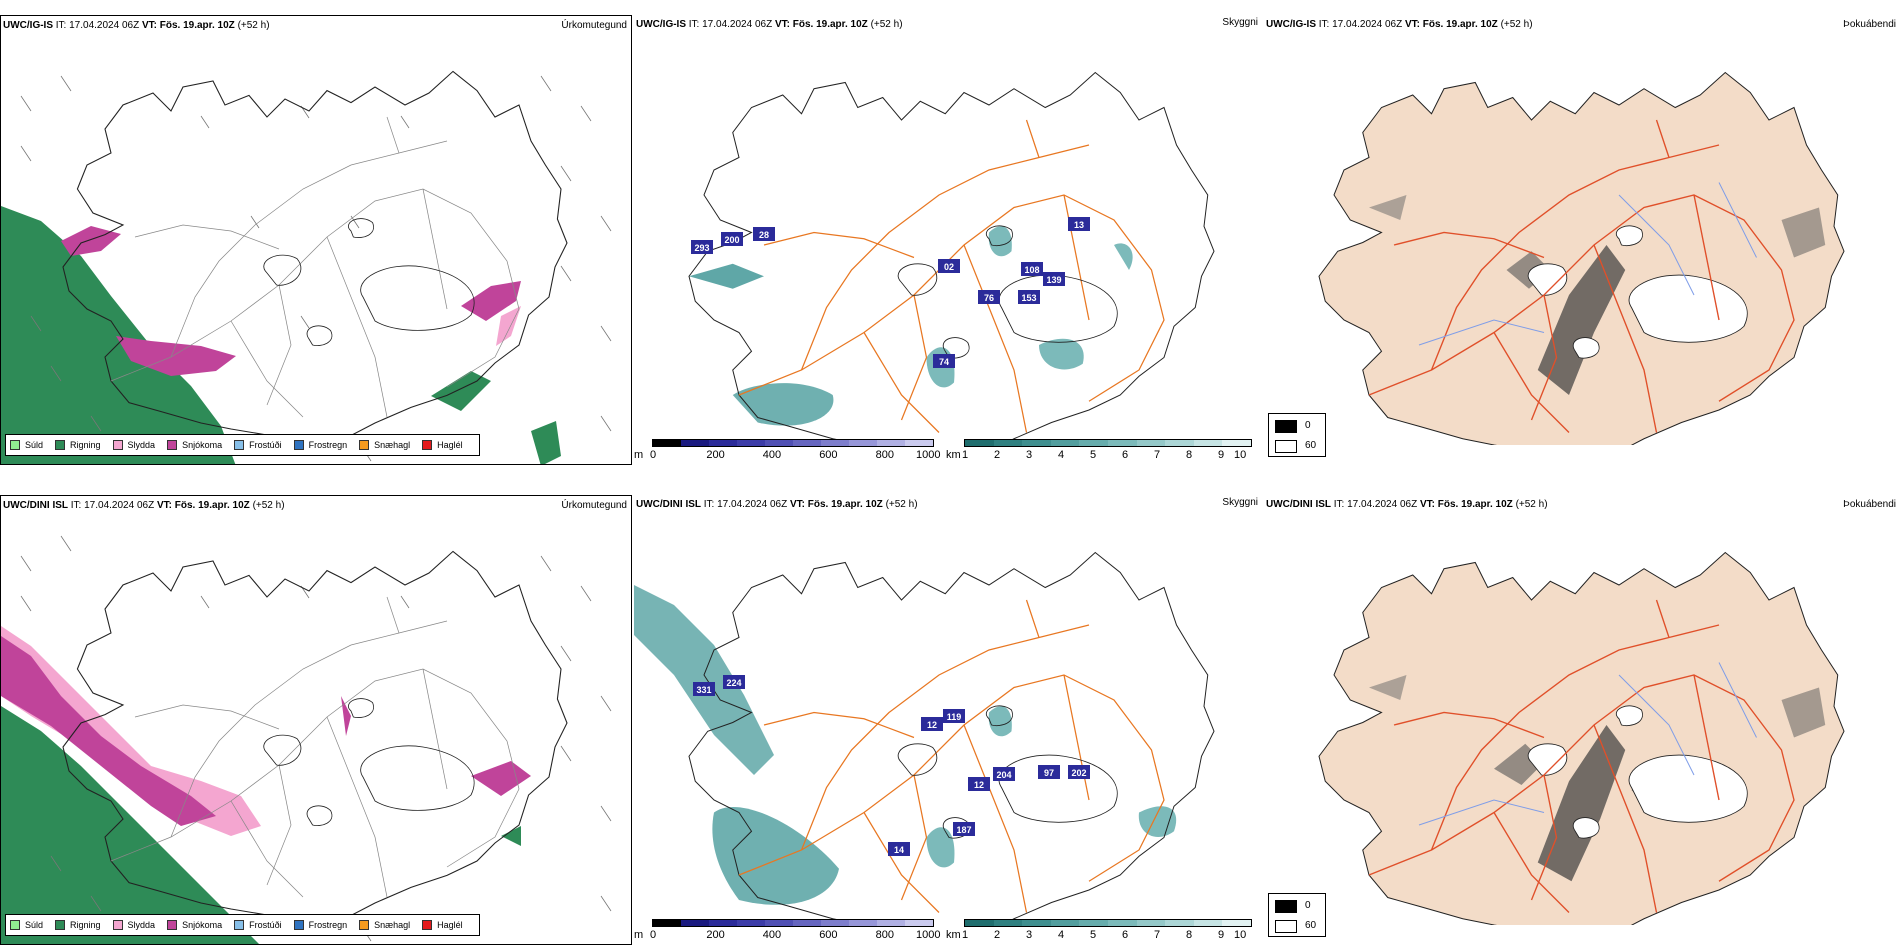 The image size is (1900, 950). Describe the element at coordinates (26, 925) in the screenshot. I see `legend-item: Súld` at that location.